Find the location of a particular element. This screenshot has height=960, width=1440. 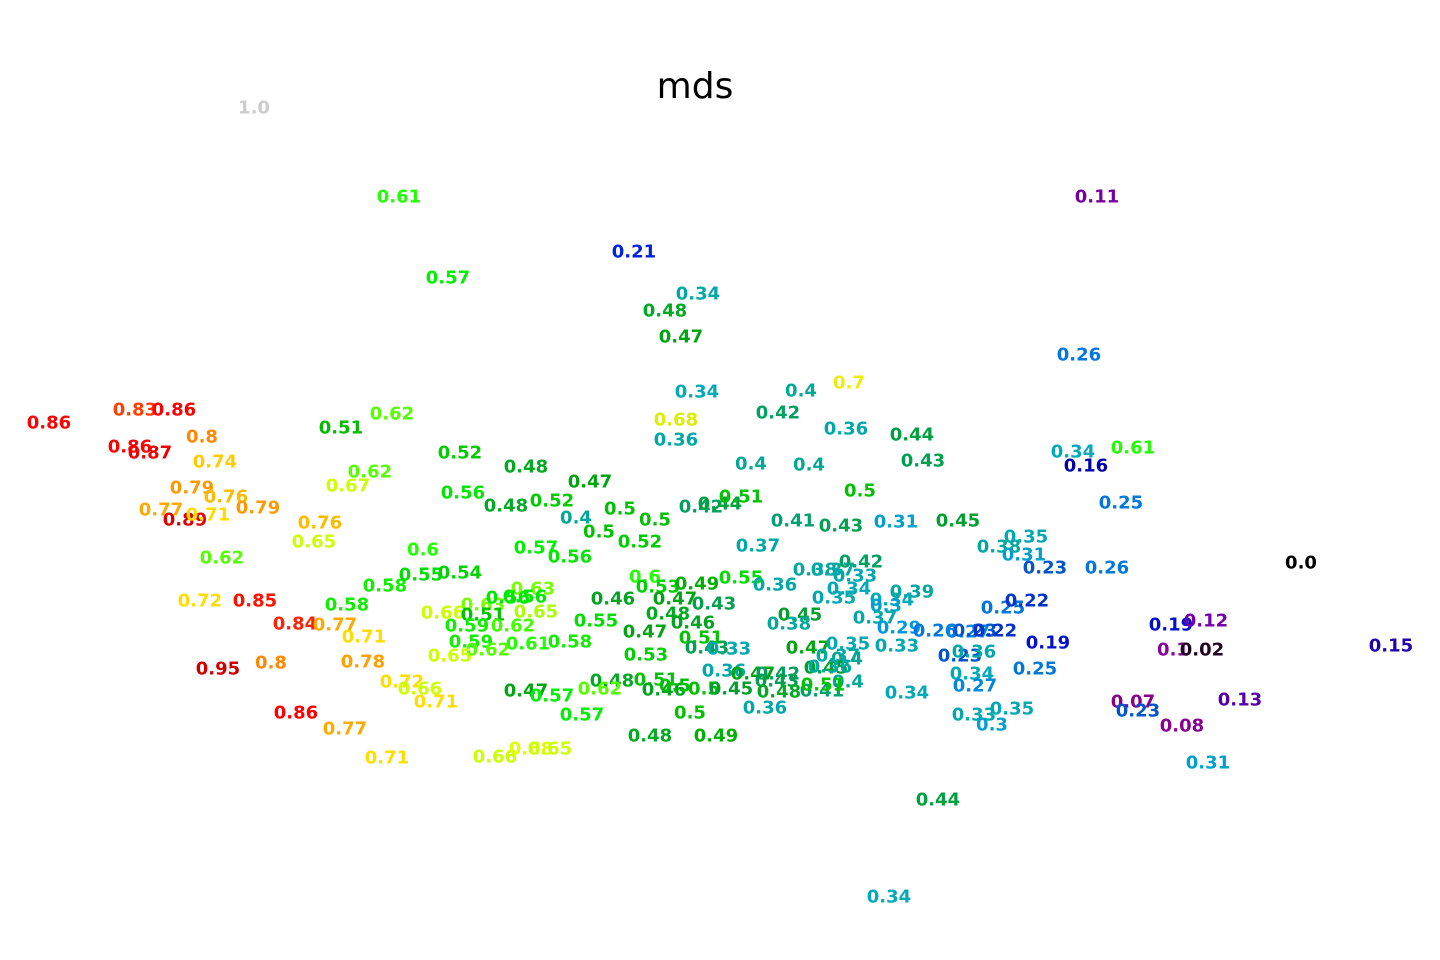

point-label: 0.85 is located at coordinates (255, 601).